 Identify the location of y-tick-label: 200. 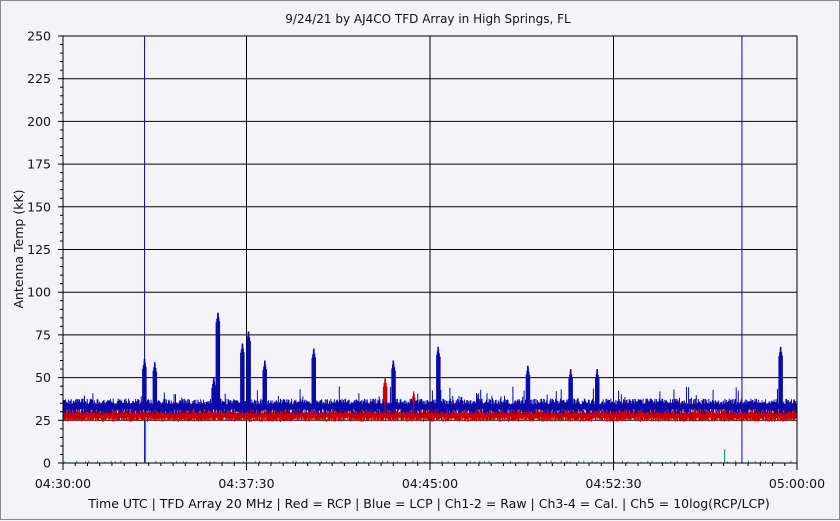
(39, 121).